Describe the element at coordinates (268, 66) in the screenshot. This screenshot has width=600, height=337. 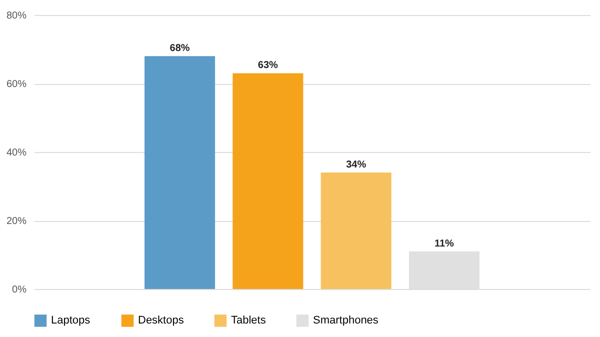
I see `data-label: 63%` at that location.